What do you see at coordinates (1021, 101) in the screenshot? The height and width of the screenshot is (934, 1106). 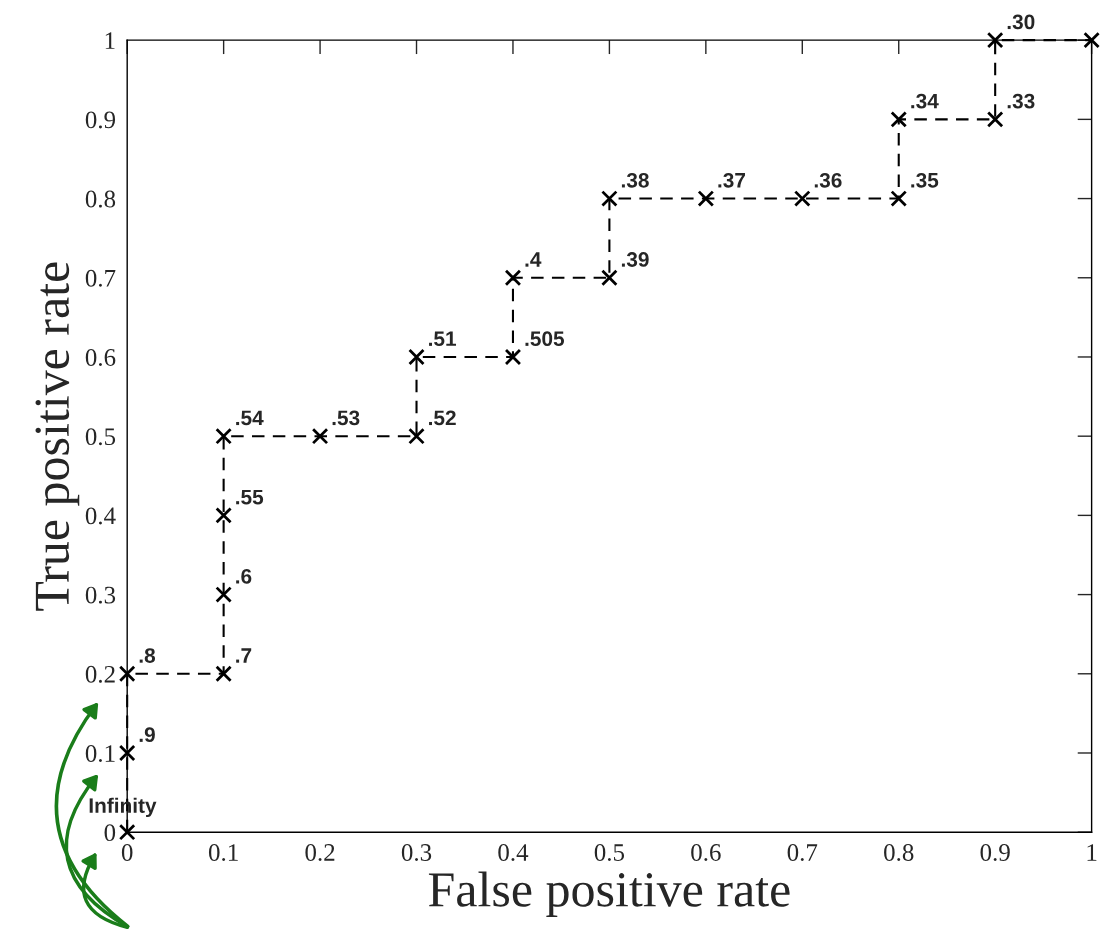 I see `annotation: .33` at bounding box center [1021, 101].